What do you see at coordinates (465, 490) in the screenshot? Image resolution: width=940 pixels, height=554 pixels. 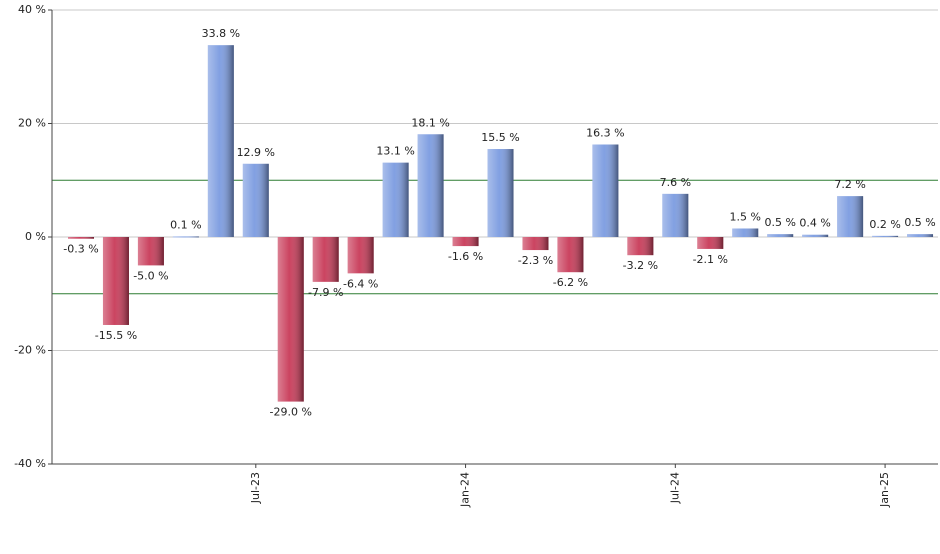 I see `x-tick-label: Jan-24` at bounding box center [465, 490].